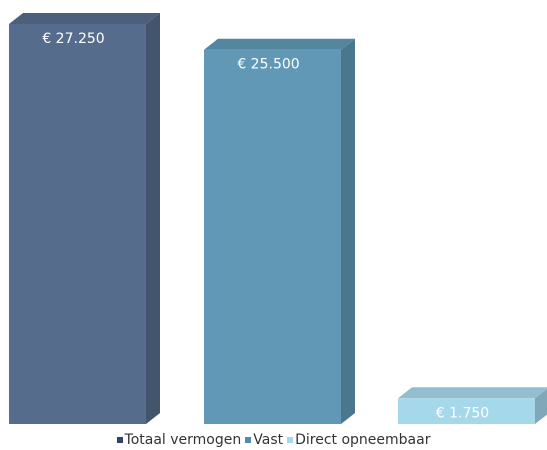 The image size is (547, 450). I want to click on legend-label-totaal-vermogen: Totaal vermogen, so click(183, 440).